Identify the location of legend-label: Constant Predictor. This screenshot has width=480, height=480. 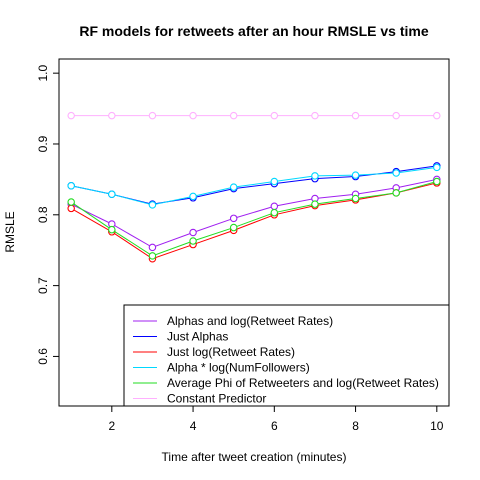
(216, 399).